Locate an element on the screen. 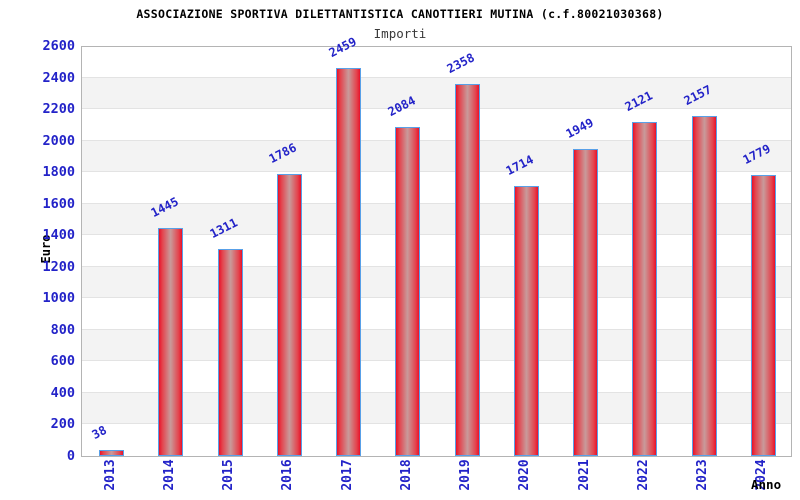 The height and width of the screenshot is (500, 800). x-tick-label: 2023 is located at coordinates (703, 475).